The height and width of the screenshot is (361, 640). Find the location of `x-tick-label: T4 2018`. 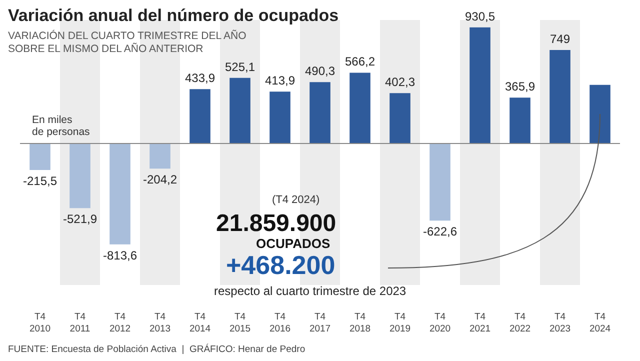

x-tick-label: T4 2018 is located at coordinates (360, 323).